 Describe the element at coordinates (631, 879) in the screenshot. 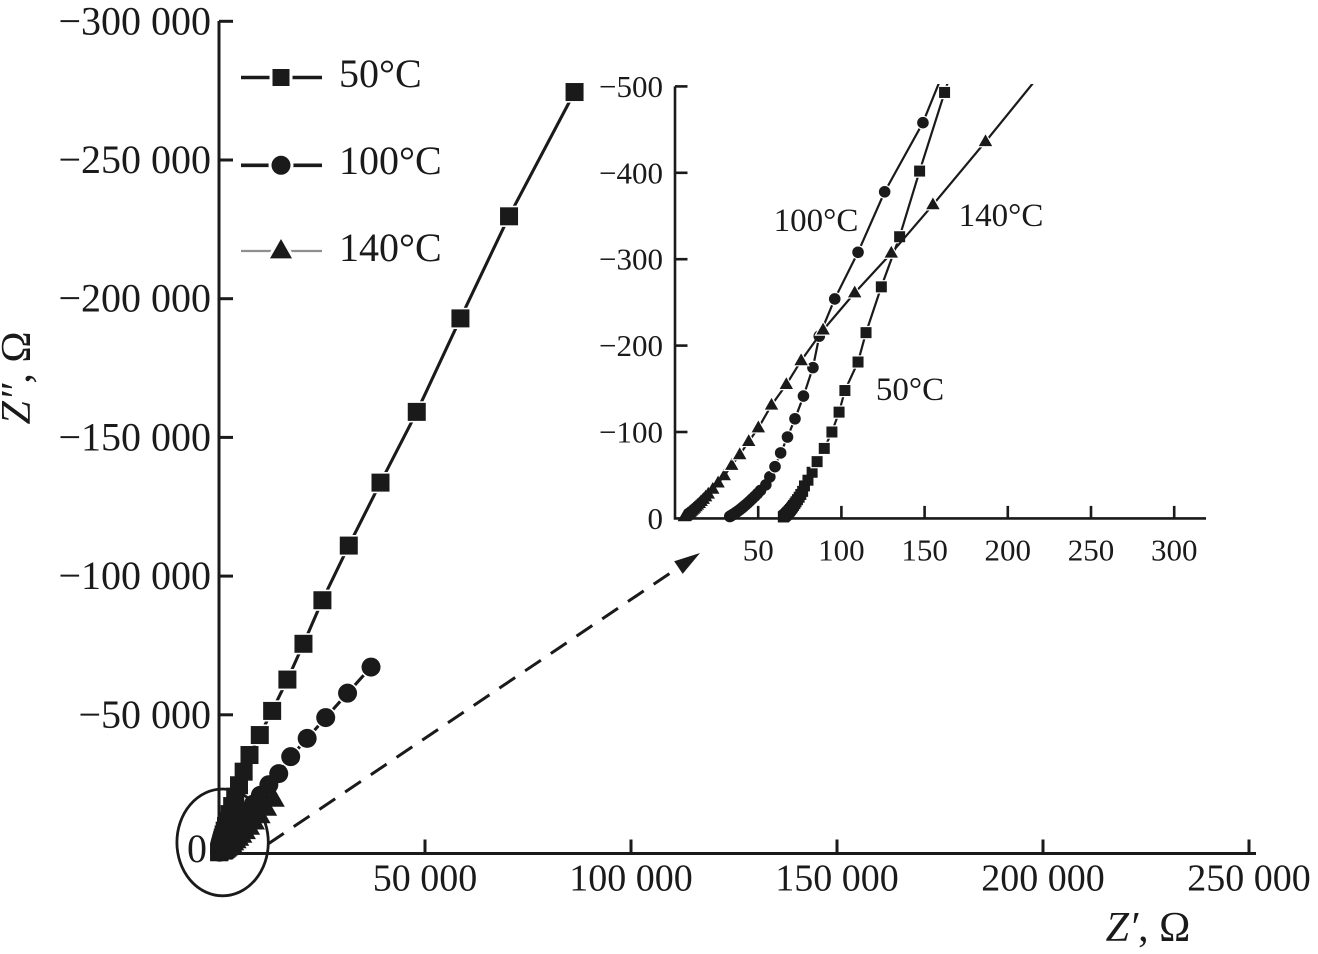

I see `x-tick-label: 100 000` at that location.